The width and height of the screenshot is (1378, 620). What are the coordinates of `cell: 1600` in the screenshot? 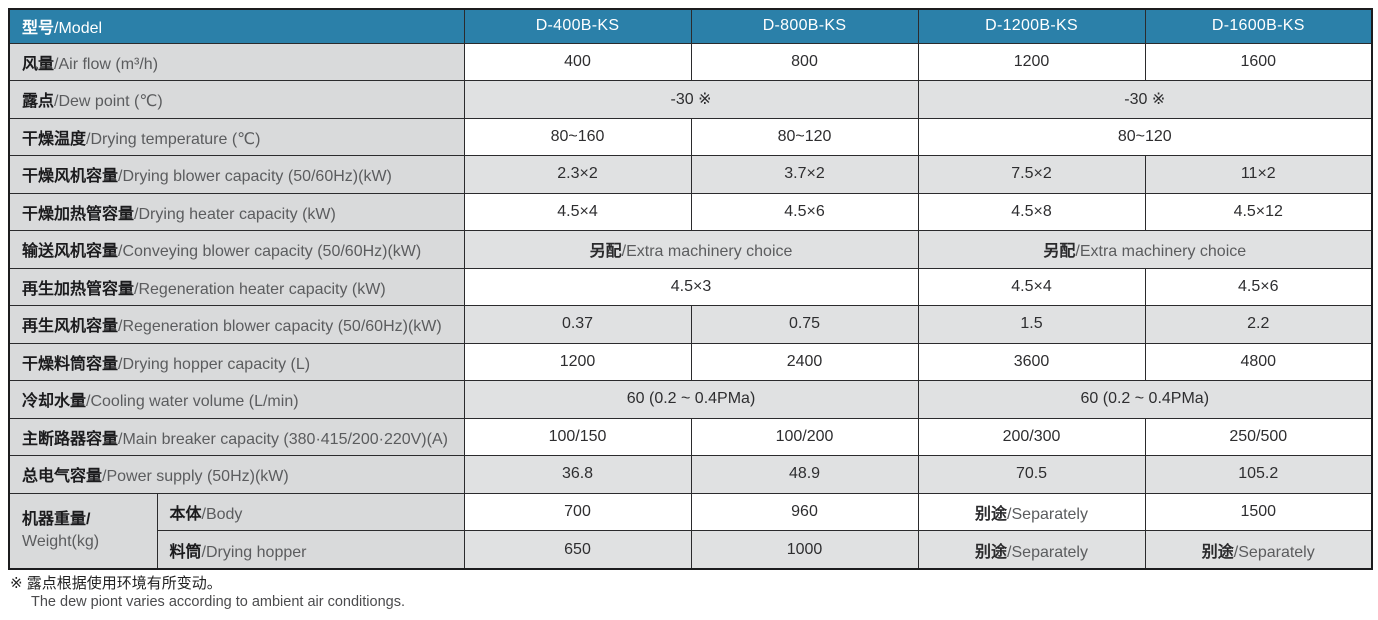 It's located at (1258, 62).